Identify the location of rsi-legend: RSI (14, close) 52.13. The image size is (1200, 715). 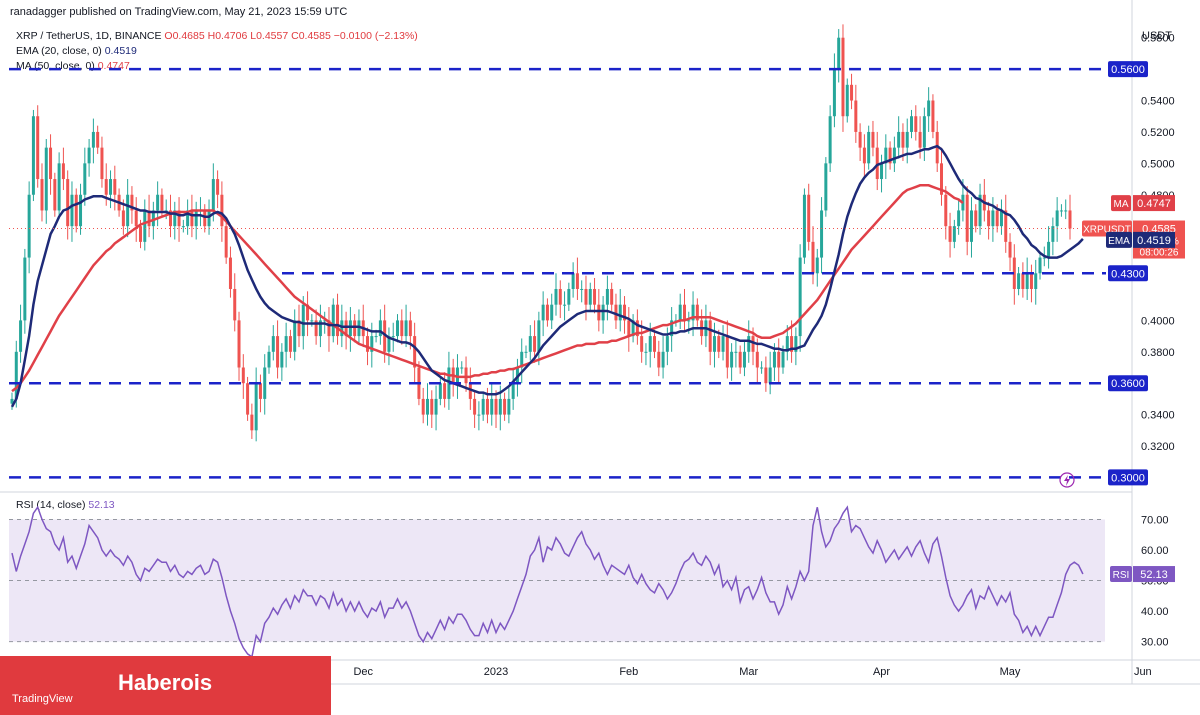
(65, 505).